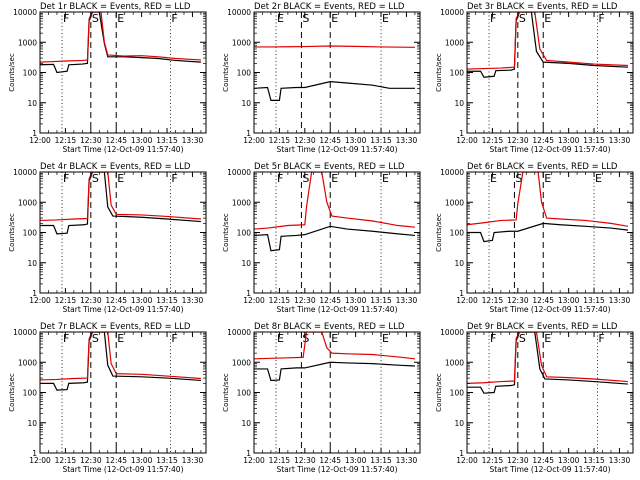  I want to click on panel-title: Det 4r BLACK = Events, RED = LLD, so click(115, 167).